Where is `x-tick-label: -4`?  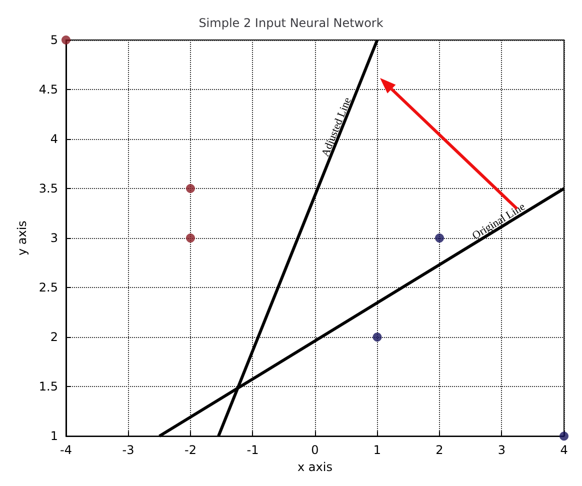 x-tick-label: -4 is located at coordinates (66, 450).